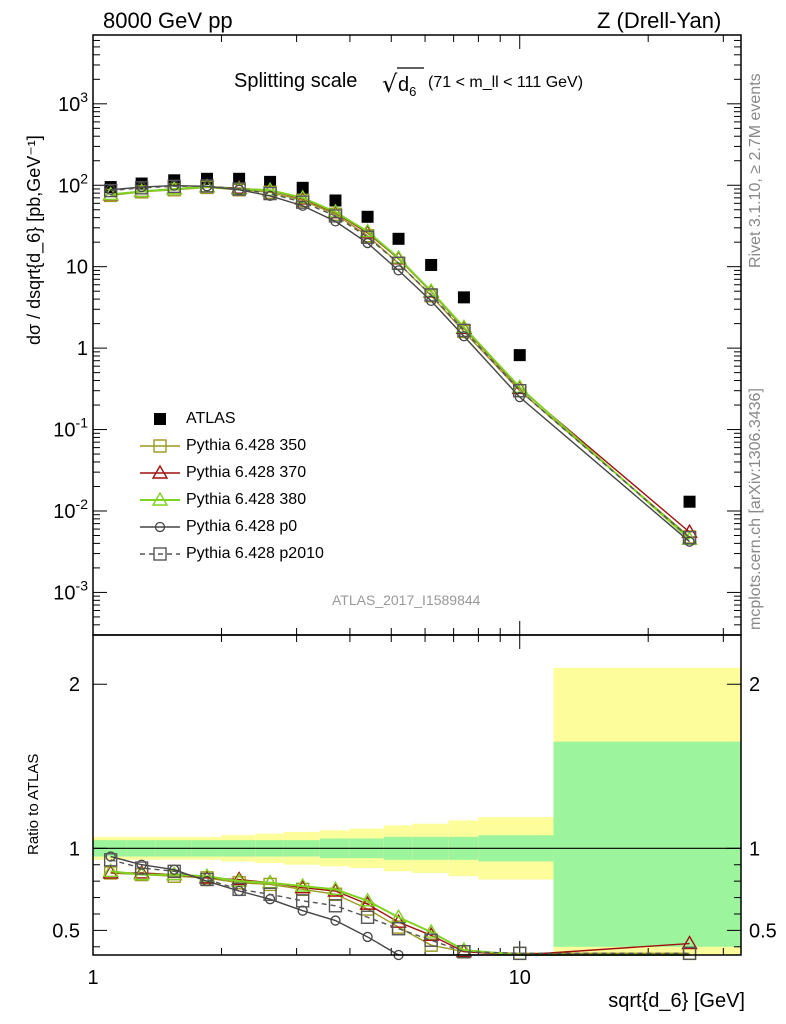  Describe the element at coordinates (160, 553) in the screenshot. I see `legend-symbol-p2010` at that location.